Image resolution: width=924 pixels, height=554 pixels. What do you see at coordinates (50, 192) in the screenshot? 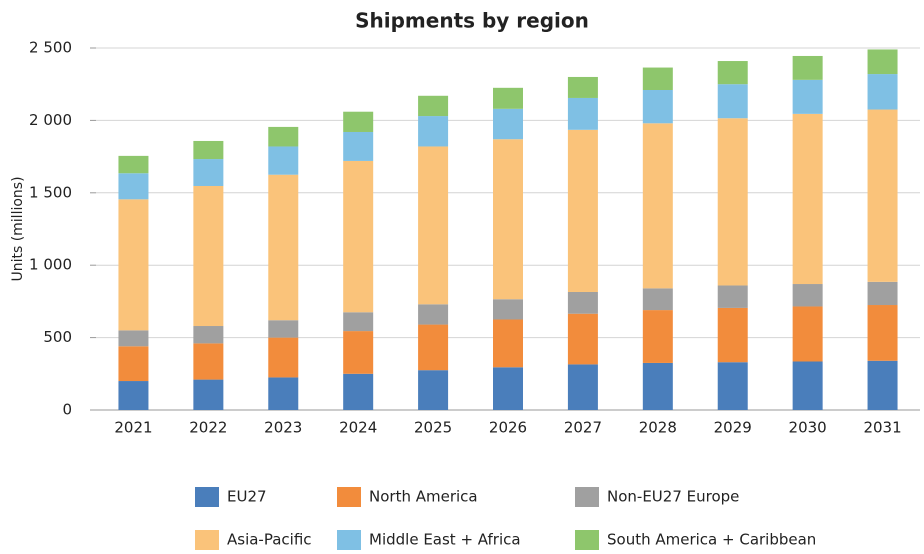
I see `y-tick-label: 1 500` at bounding box center [50, 192].